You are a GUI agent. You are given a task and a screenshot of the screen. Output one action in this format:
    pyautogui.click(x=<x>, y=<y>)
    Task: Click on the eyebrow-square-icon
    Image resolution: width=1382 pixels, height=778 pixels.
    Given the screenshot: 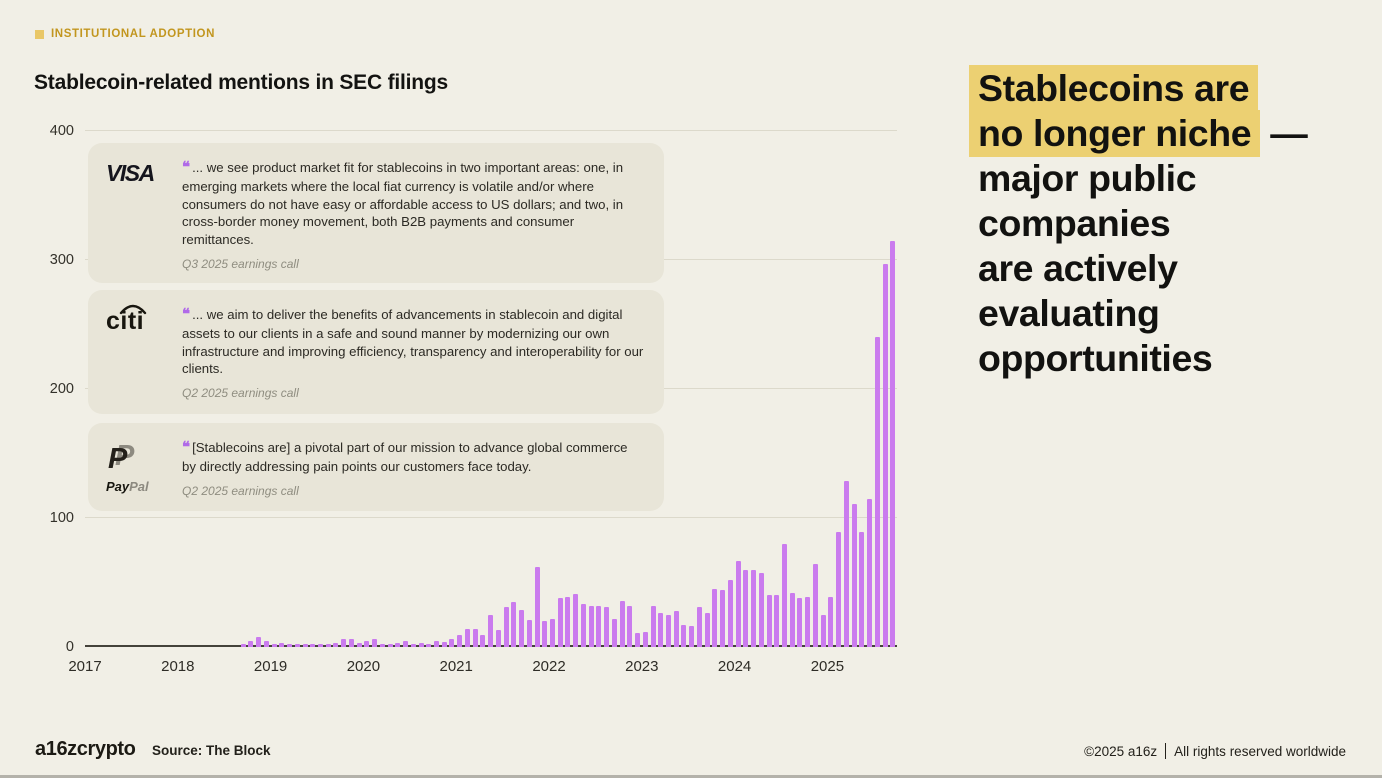 What is the action you would take?
    pyautogui.click(x=39, y=34)
    